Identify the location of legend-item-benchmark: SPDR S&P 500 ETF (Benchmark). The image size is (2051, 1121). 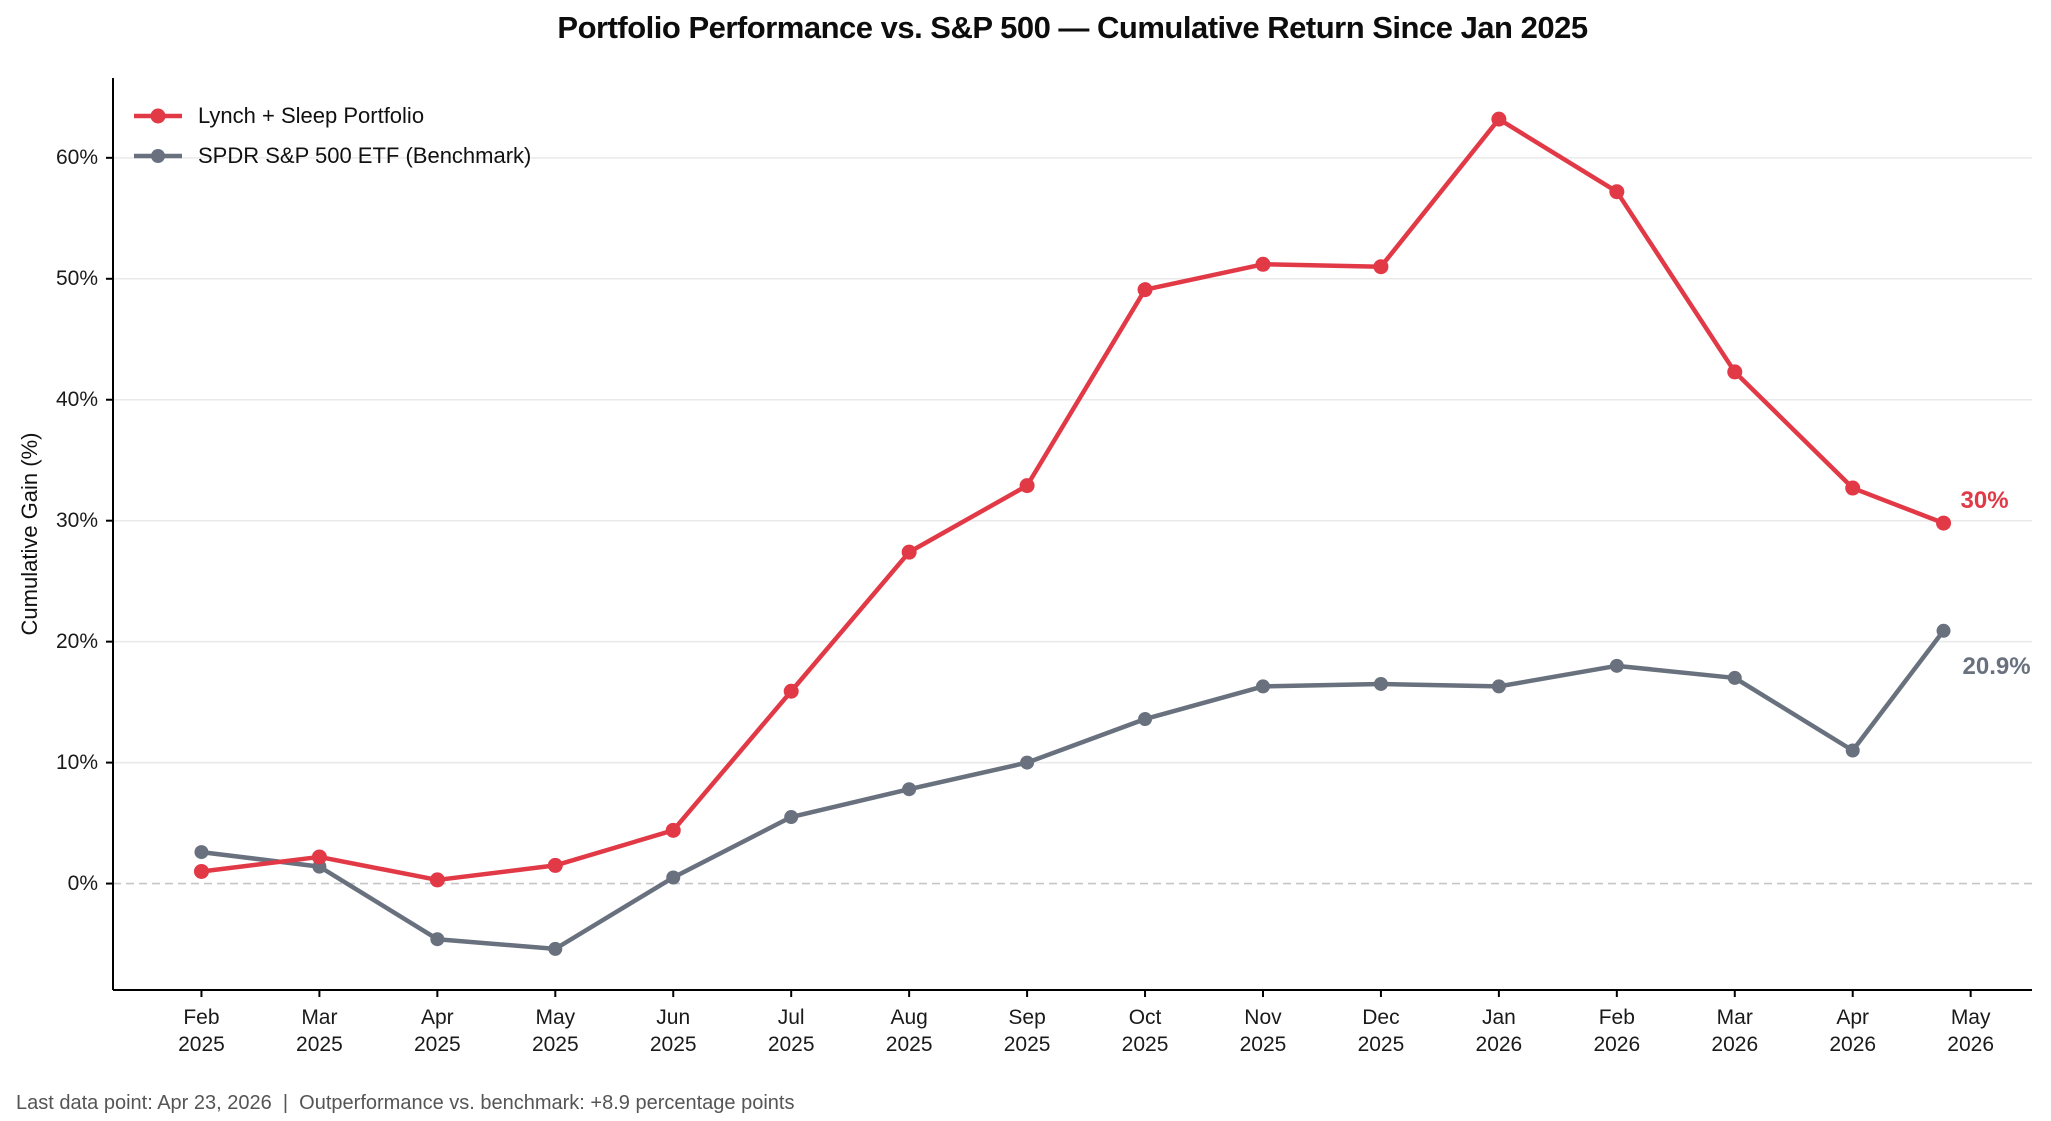
(331, 156).